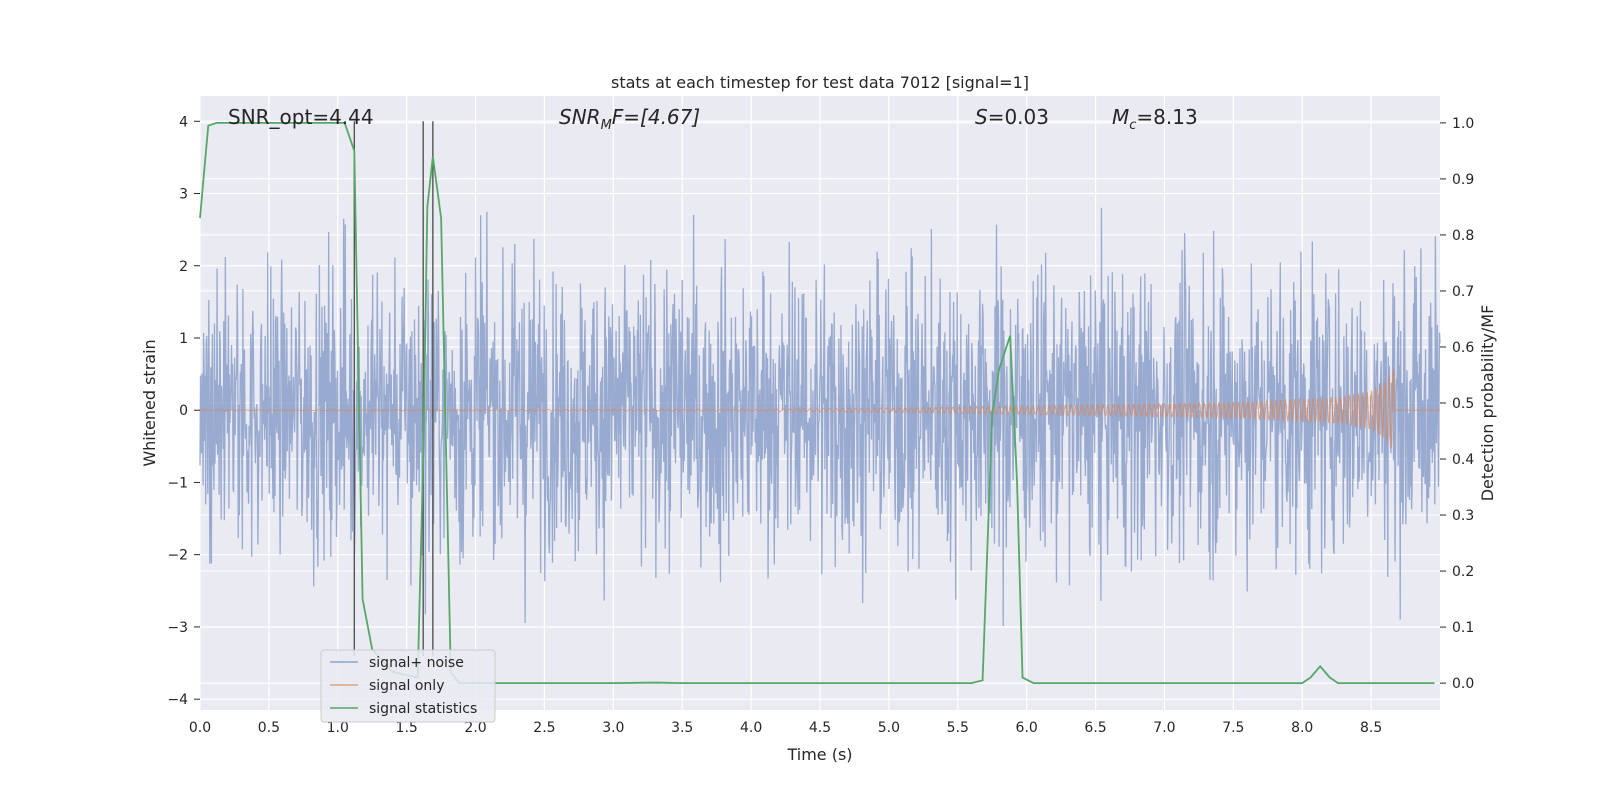 This screenshot has height=804, width=1600. I want to click on y-left-tick-label: −3, so click(177, 628).